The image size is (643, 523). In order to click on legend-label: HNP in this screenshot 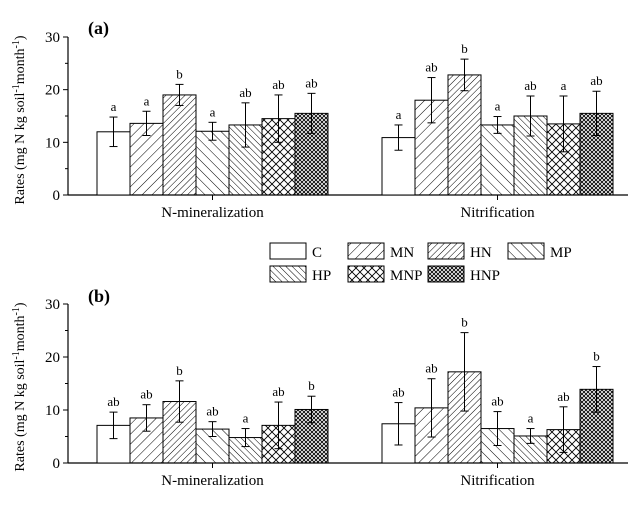, I will do `click(485, 276)`.